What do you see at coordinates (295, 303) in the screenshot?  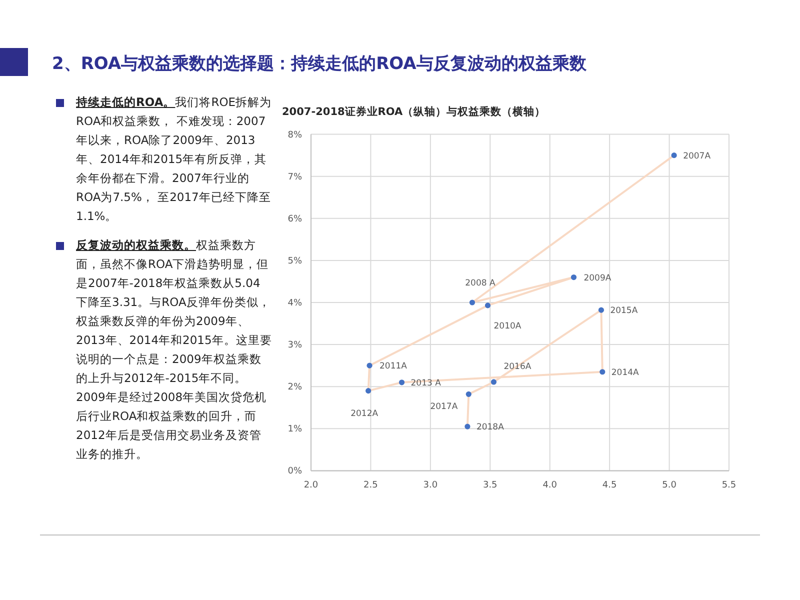 I see `y-tick-label: 4%` at bounding box center [295, 303].